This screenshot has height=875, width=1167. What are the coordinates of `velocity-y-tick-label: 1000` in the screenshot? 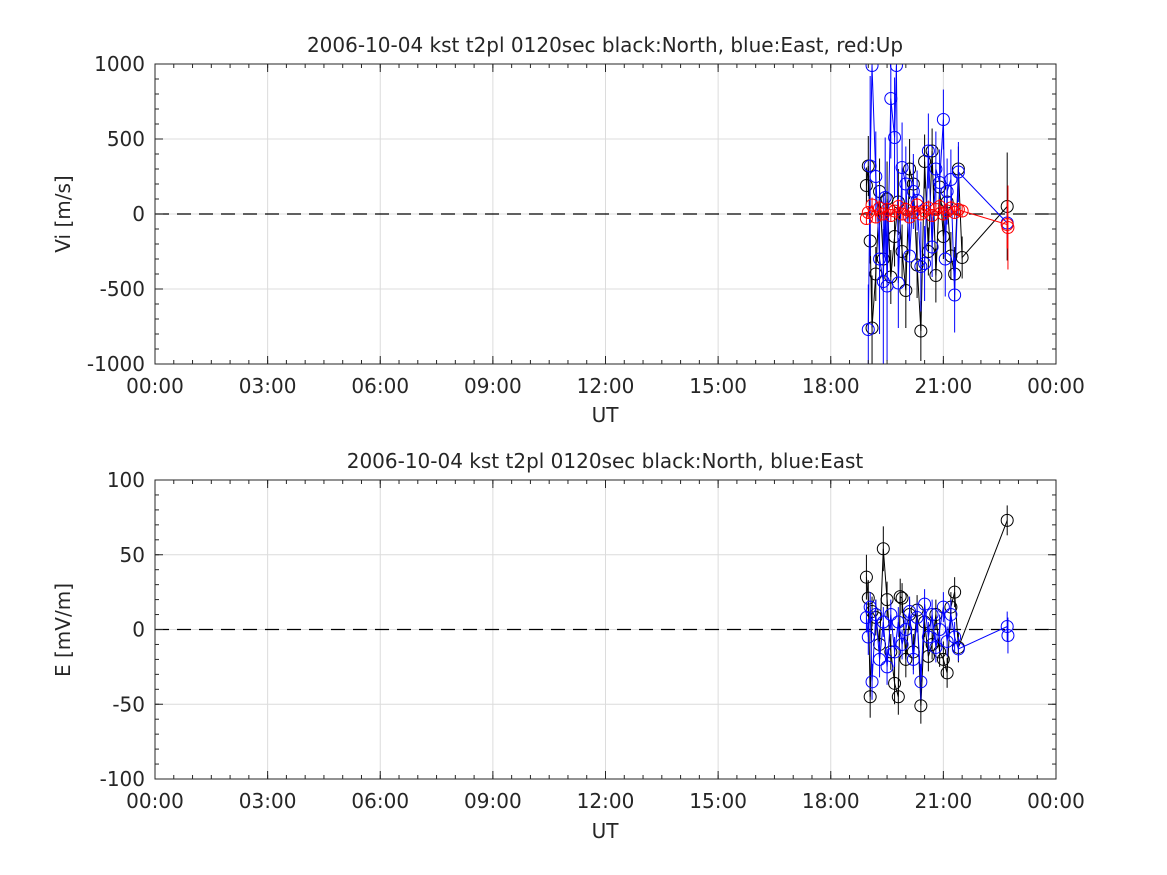 It's located at (119, 64).